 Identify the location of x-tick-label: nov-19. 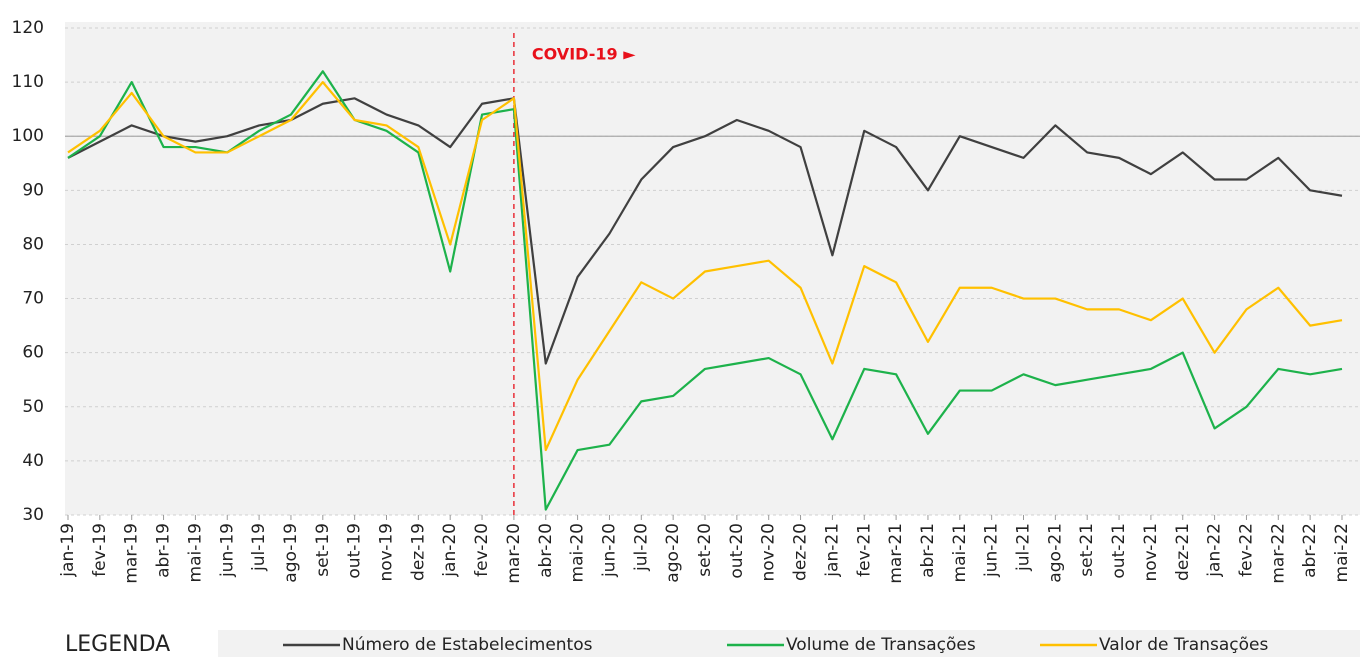
(387, 552).